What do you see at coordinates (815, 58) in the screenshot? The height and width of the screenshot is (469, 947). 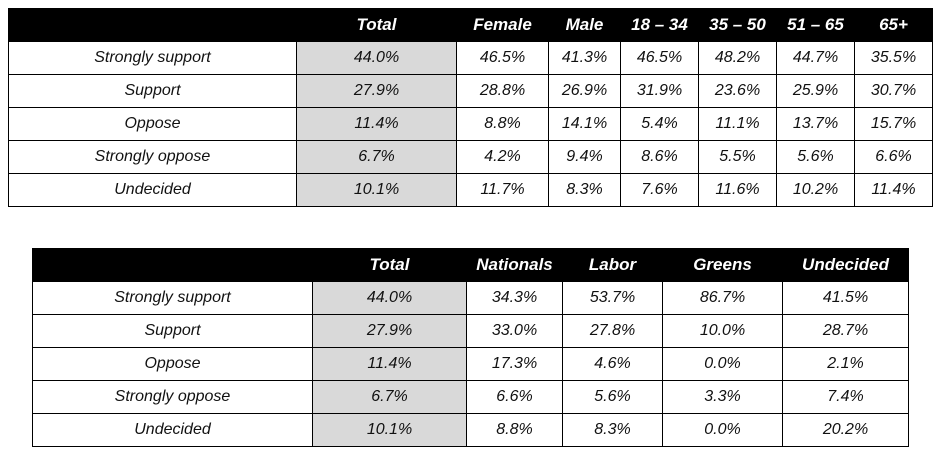 I see `cell: 44.7%` at bounding box center [815, 58].